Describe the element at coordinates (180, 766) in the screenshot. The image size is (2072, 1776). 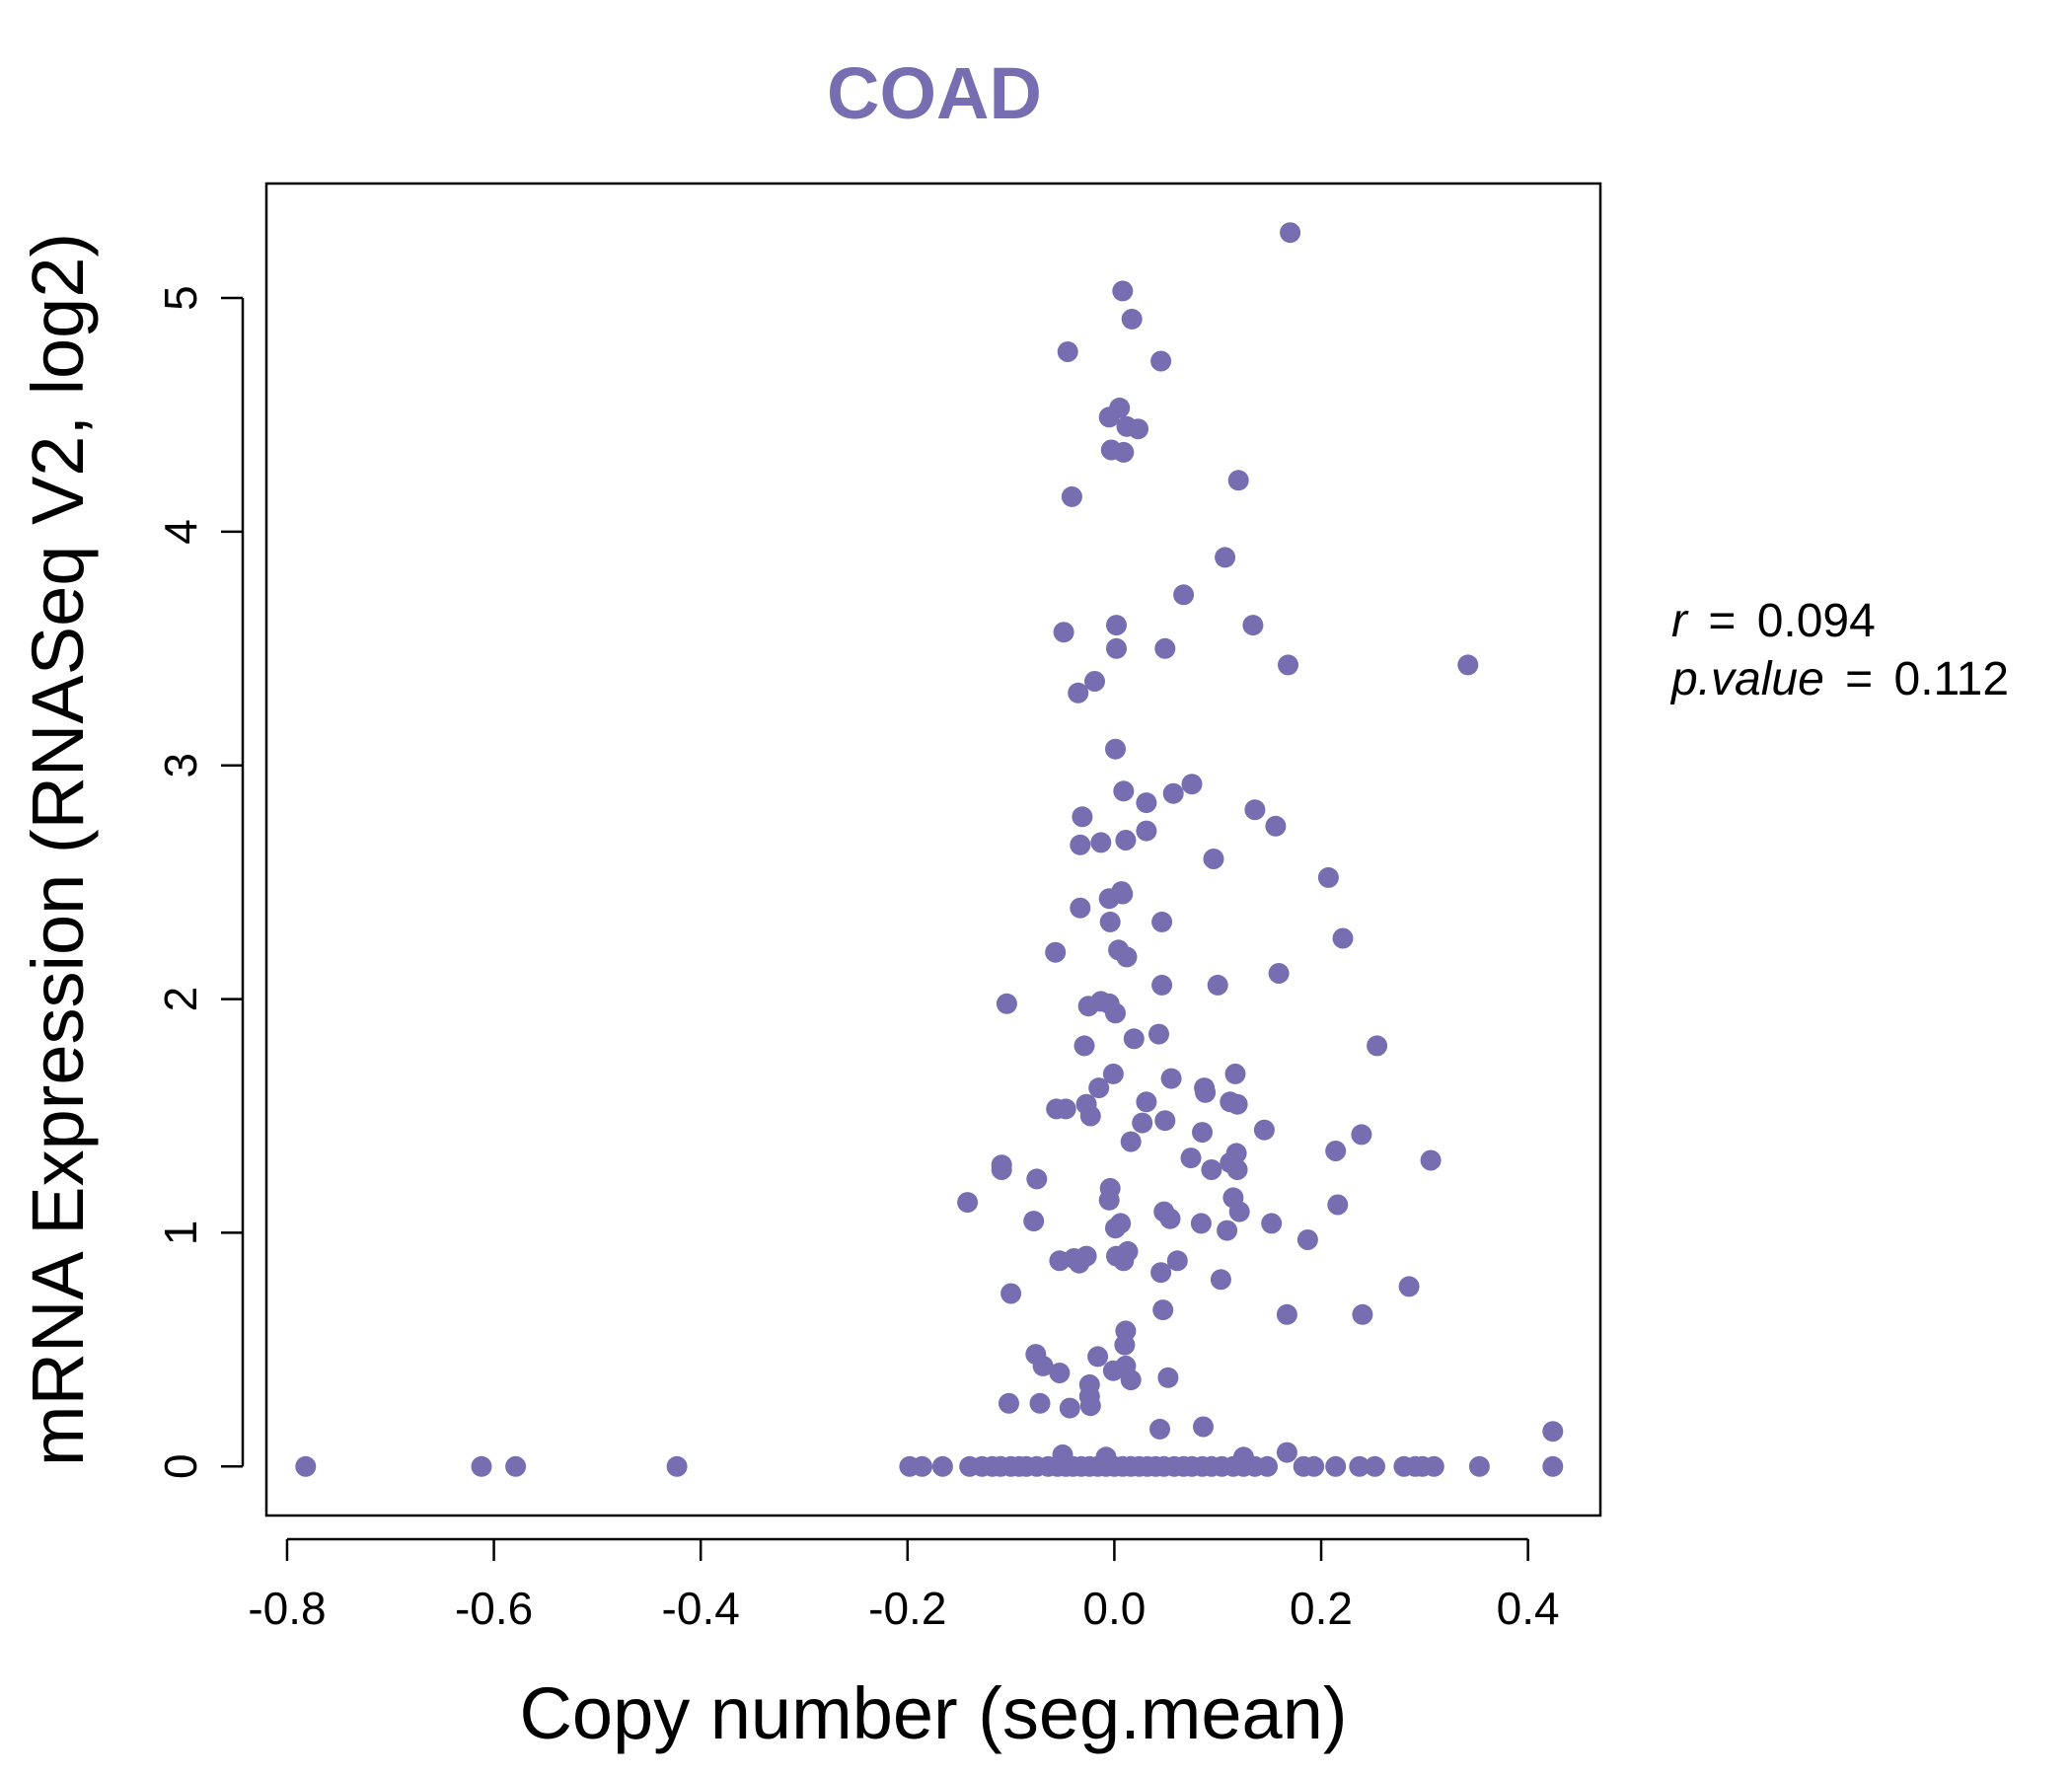
I see `y-tick-label: 3` at that location.